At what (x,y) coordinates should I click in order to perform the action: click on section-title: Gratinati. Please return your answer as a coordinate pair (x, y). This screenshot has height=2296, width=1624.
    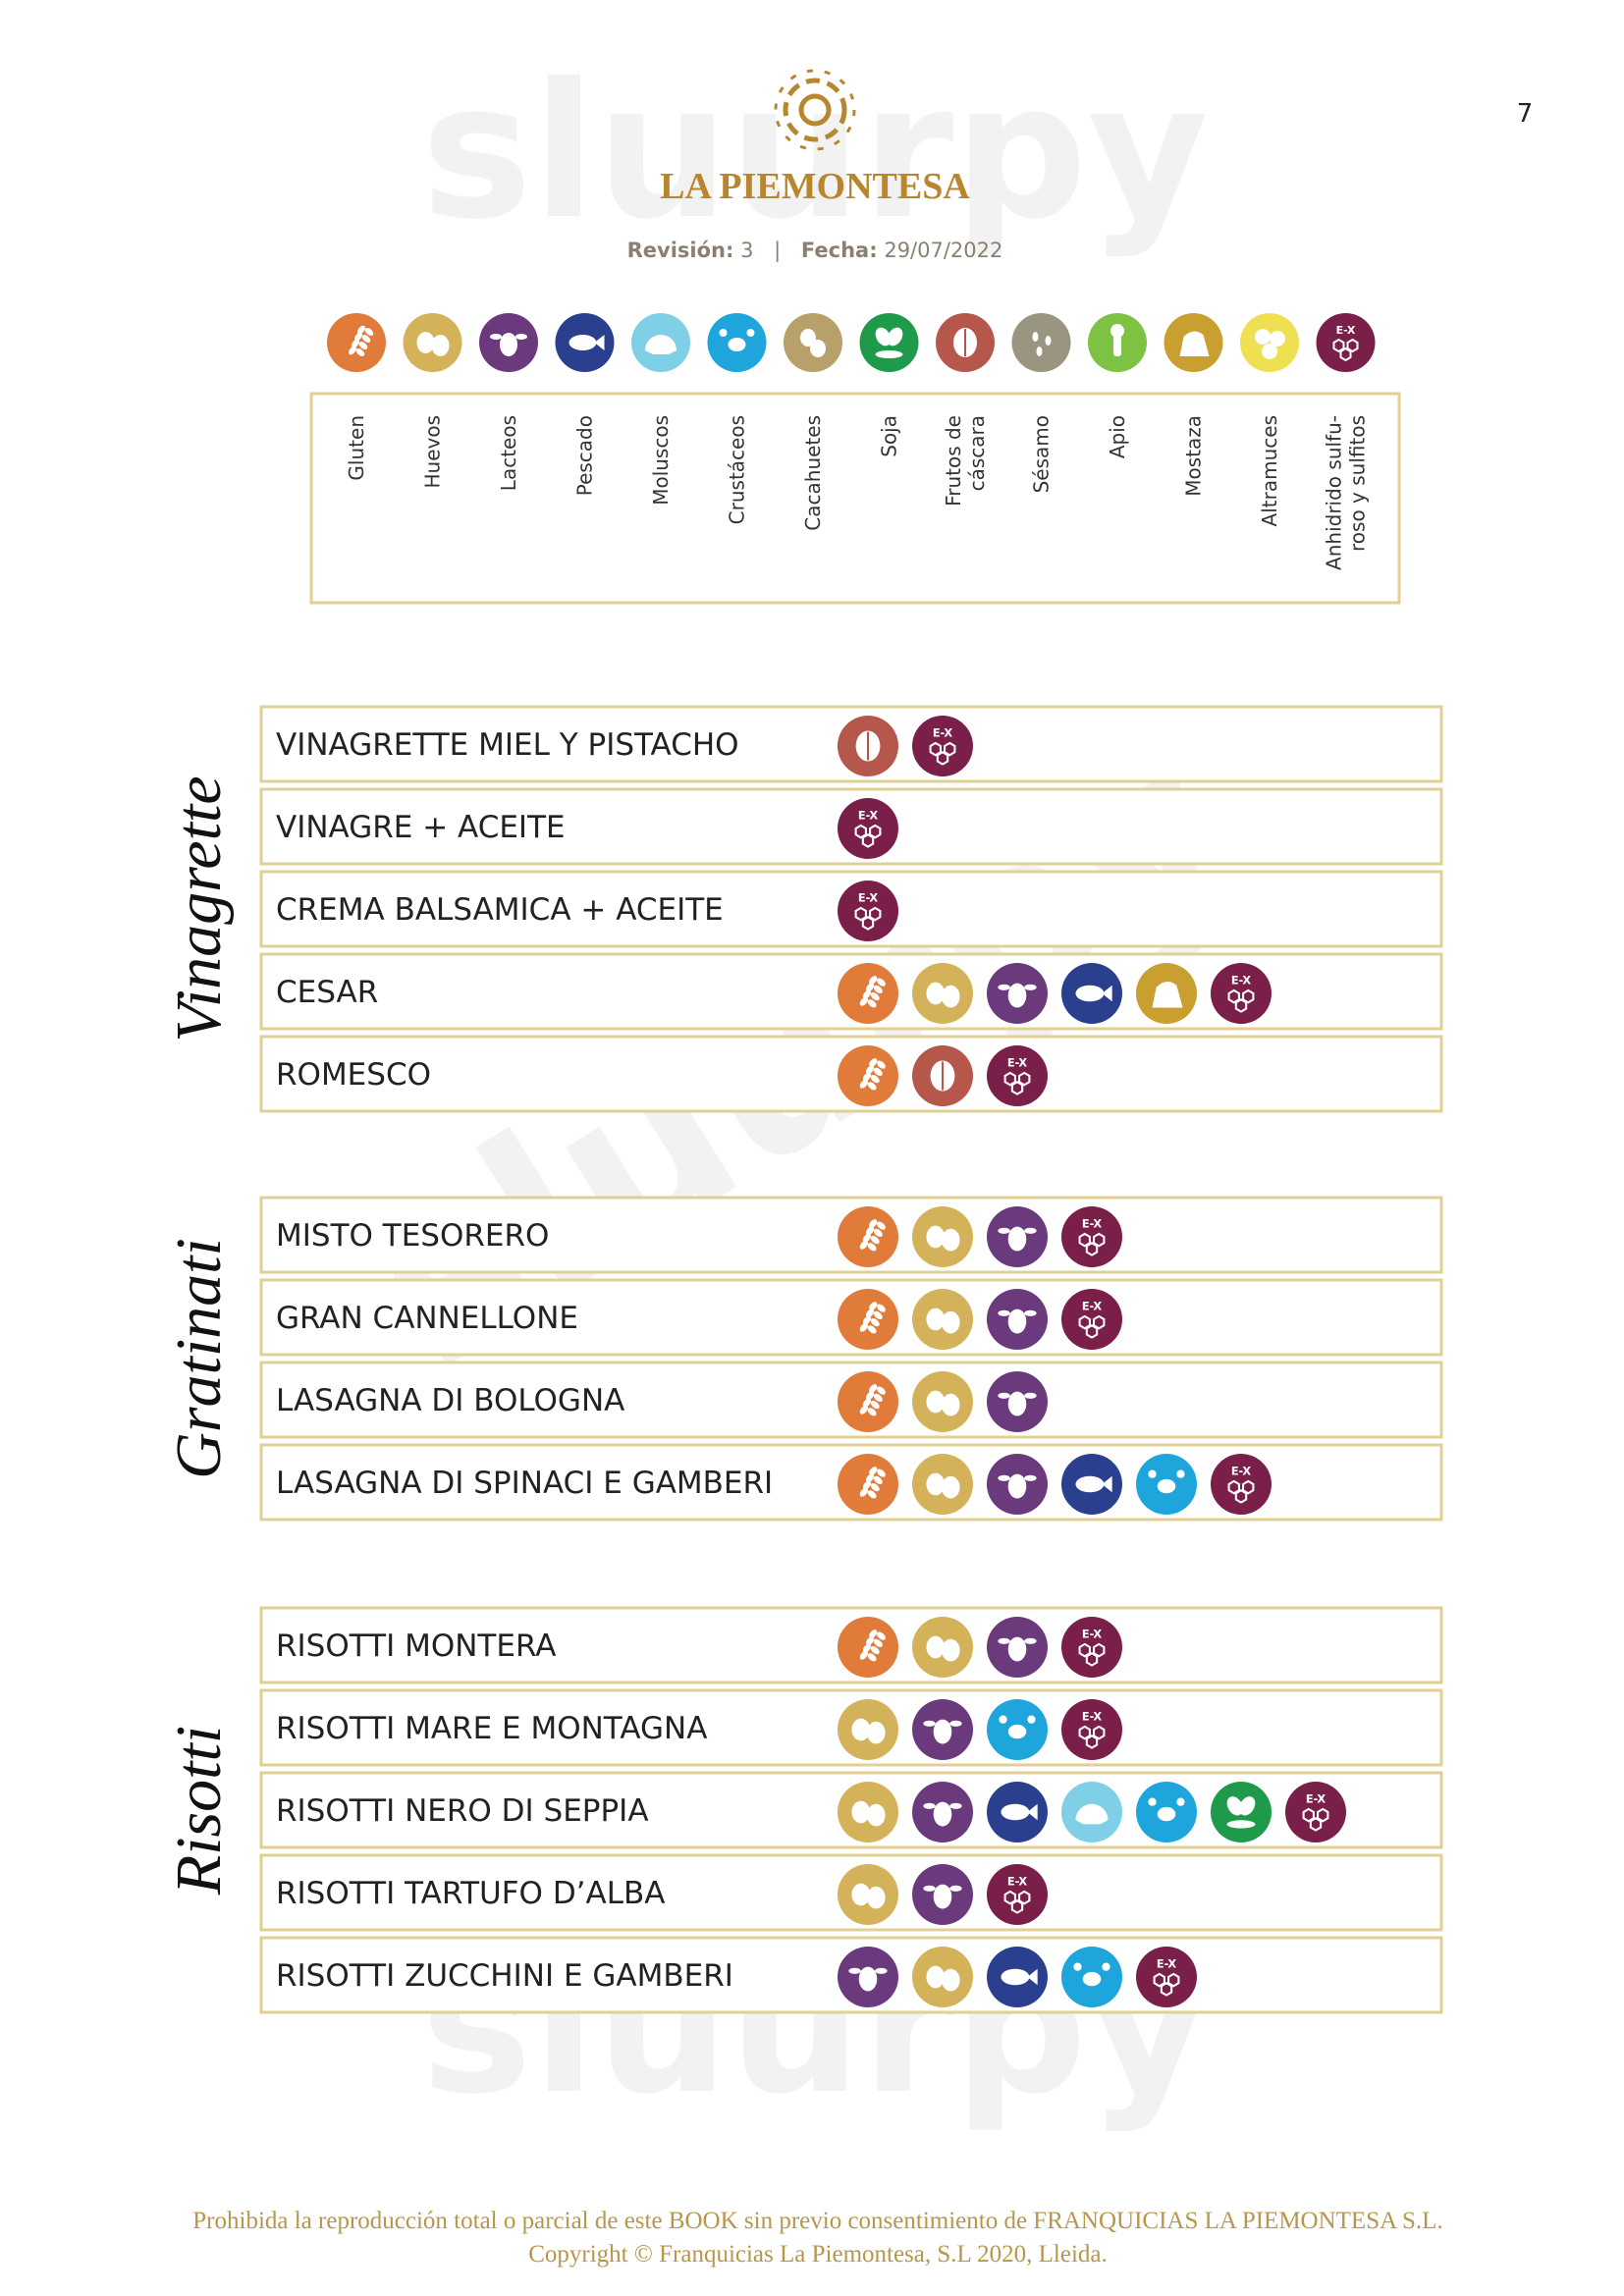
    Looking at the image, I should click on (199, 1358).